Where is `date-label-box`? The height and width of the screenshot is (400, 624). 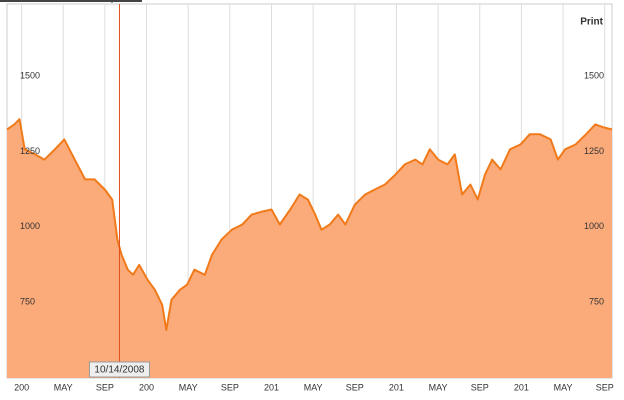
date-label-box is located at coordinates (119, 369).